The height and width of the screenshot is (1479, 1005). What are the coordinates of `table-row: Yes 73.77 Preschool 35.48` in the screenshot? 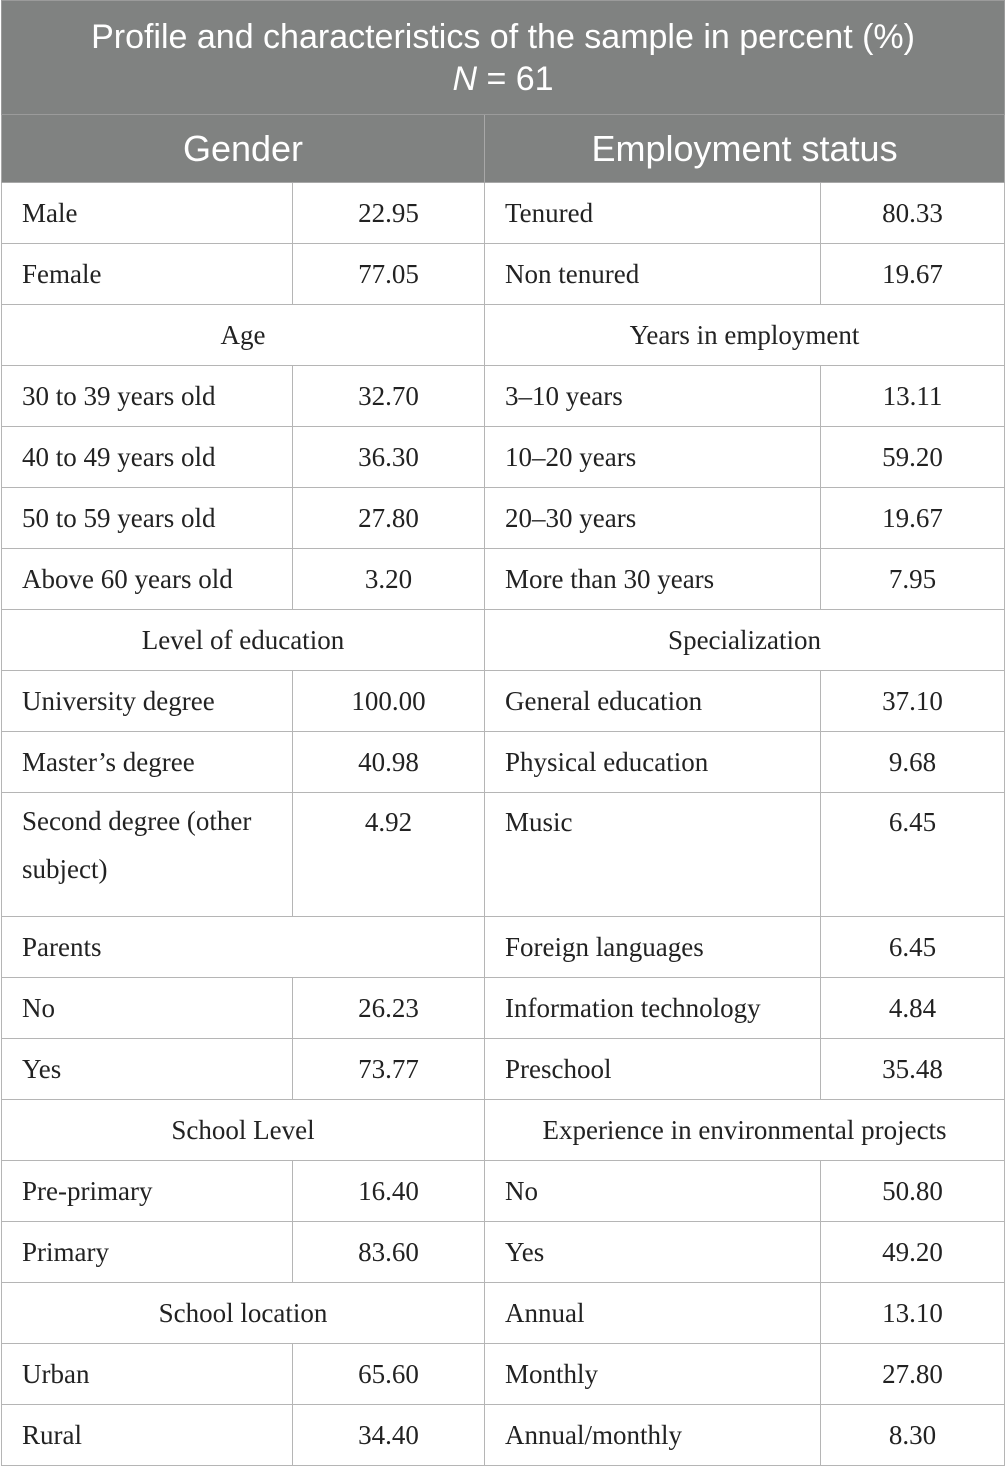 It's located at (503, 1069).